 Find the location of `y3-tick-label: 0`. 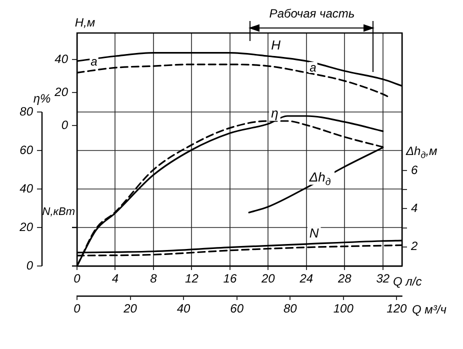

y3-tick-label: 0 is located at coordinates (64, 125).